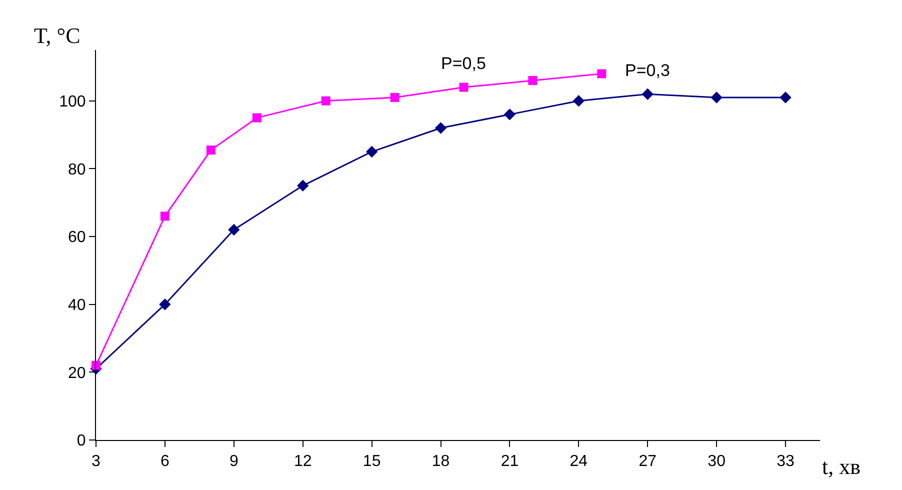  Describe the element at coordinates (77, 169) in the screenshot. I see `y-tick-label: 80` at that location.